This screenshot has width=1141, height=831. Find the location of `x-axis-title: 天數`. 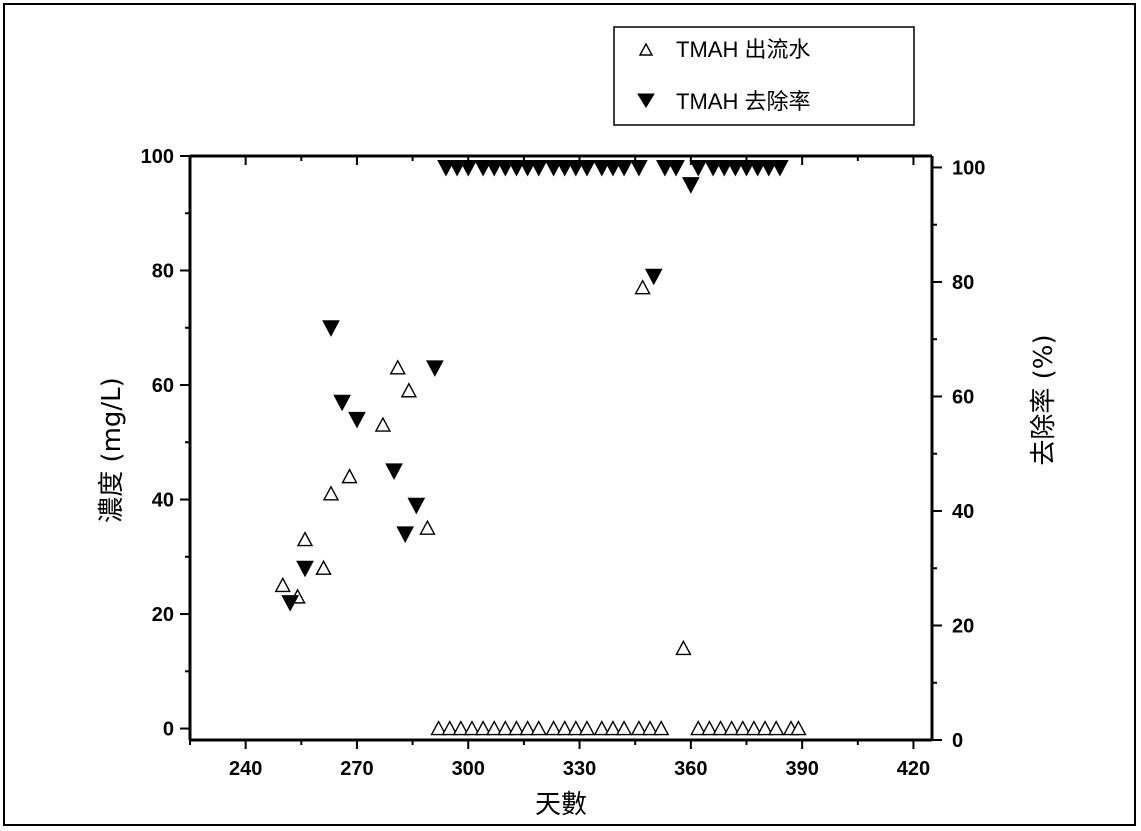

x-axis-title: 天數 is located at coordinates (561, 805).